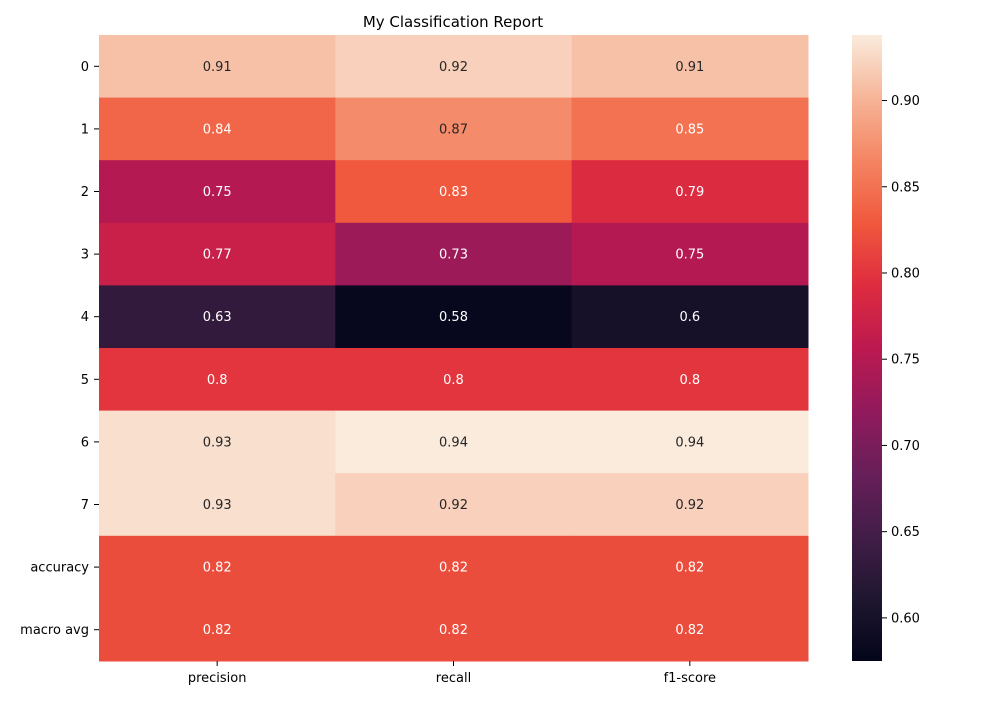  Describe the element at coordinates (905, 273) in the screenshot. I see `colorbar-tick-label: 0.80` at that location.